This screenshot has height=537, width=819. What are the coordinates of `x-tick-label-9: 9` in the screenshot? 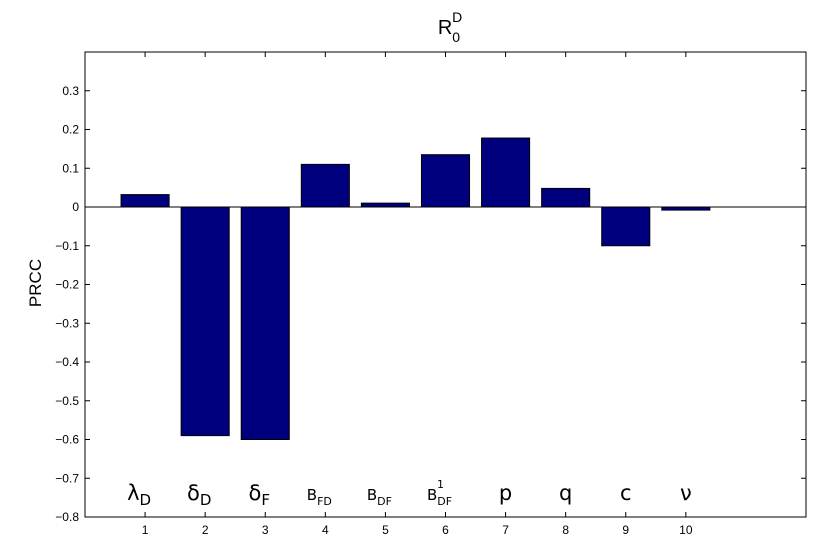 It's located at (625, 530).